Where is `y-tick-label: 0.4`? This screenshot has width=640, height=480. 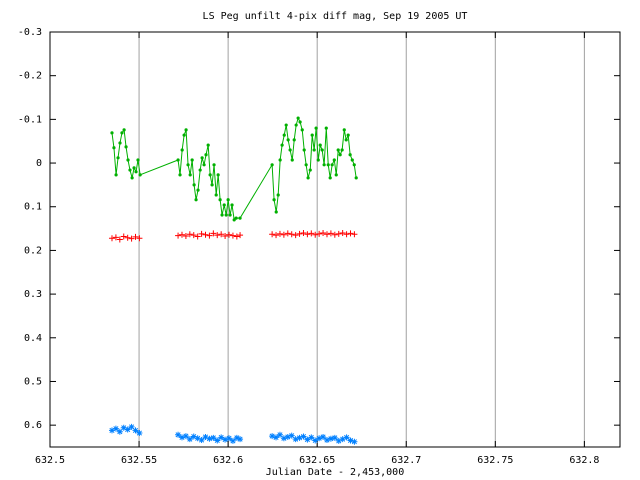
y-tick-label: 0.4 is located at coordinates (33, 338).